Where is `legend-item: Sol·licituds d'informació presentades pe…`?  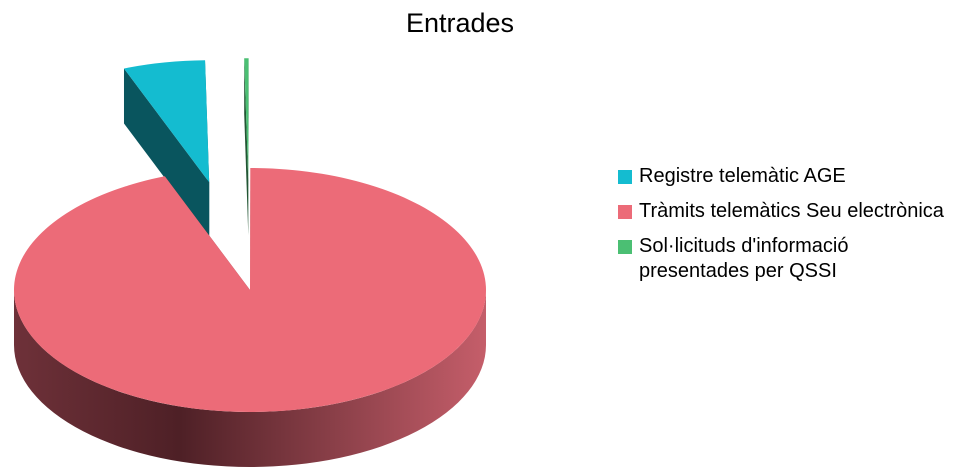 legend-item: Sol·licituds d'informació presentades pe… is located at coordinates (788, 259).